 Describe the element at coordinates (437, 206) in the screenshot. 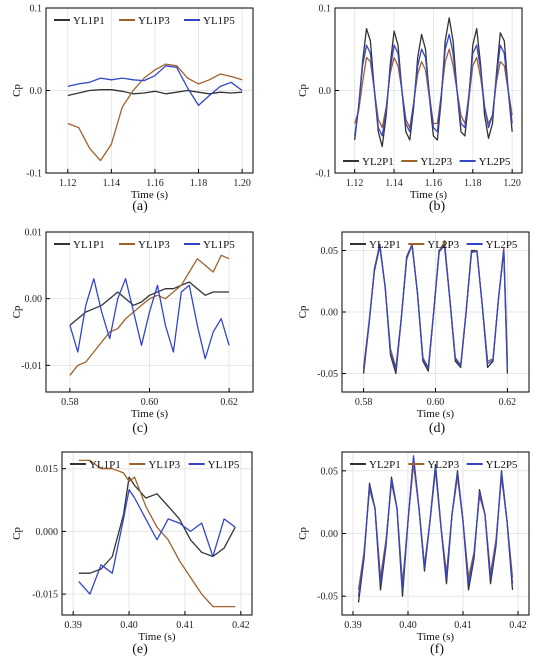

I see `panel-label: (b)` at that location.